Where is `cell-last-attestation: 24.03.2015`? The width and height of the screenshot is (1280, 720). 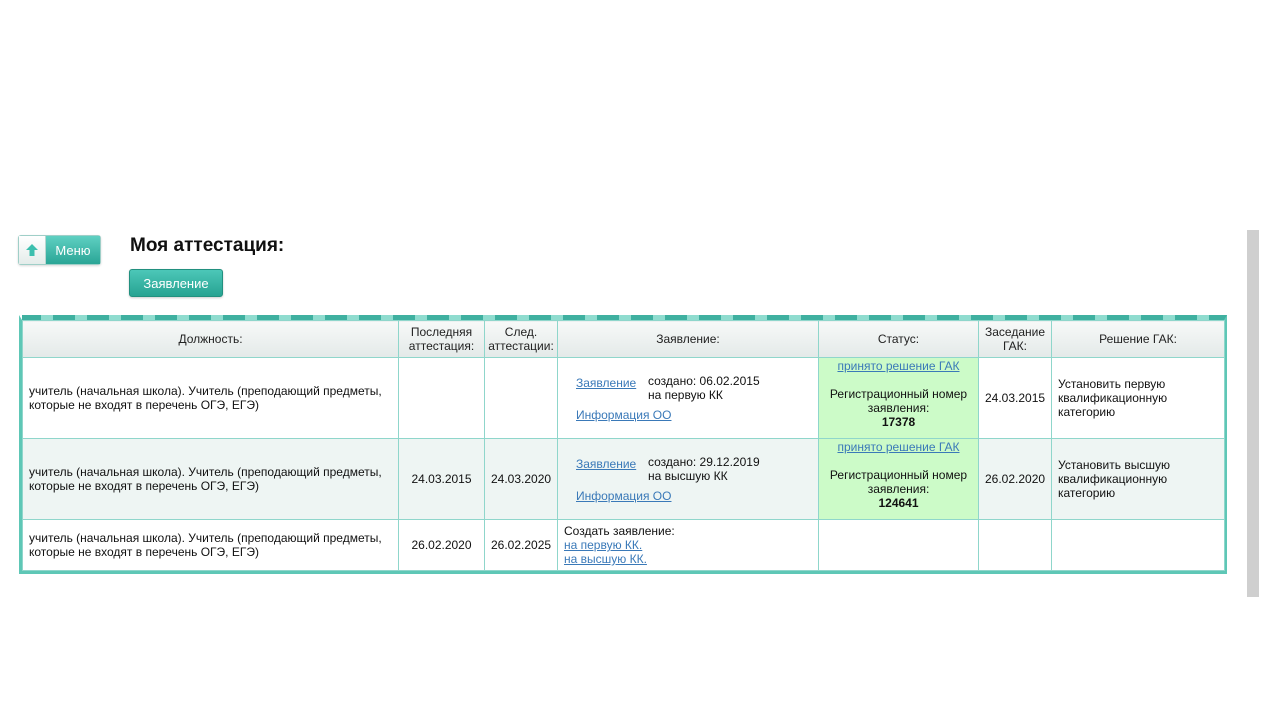 cell-last-attestation: 24.03.2015 is located at coordinates (441, 479).